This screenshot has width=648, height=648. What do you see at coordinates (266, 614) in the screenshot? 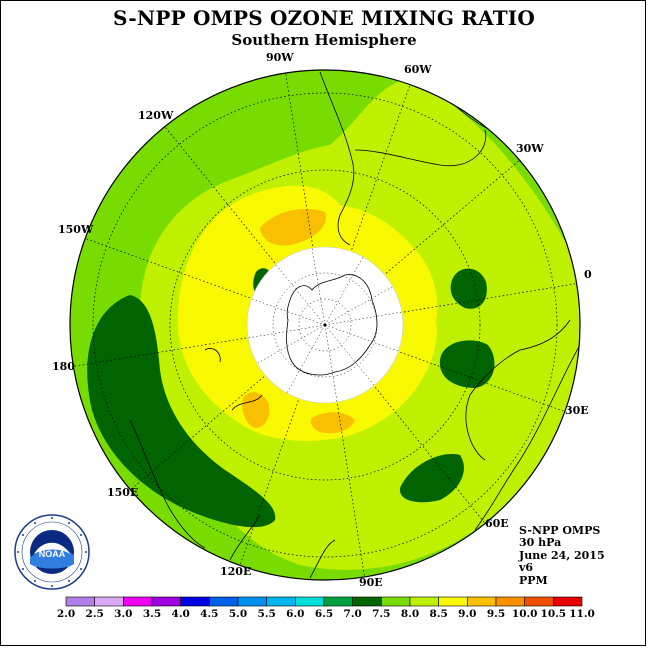
I see `colorbar-tick-label: 5.5` at bounding box center [266, 614].